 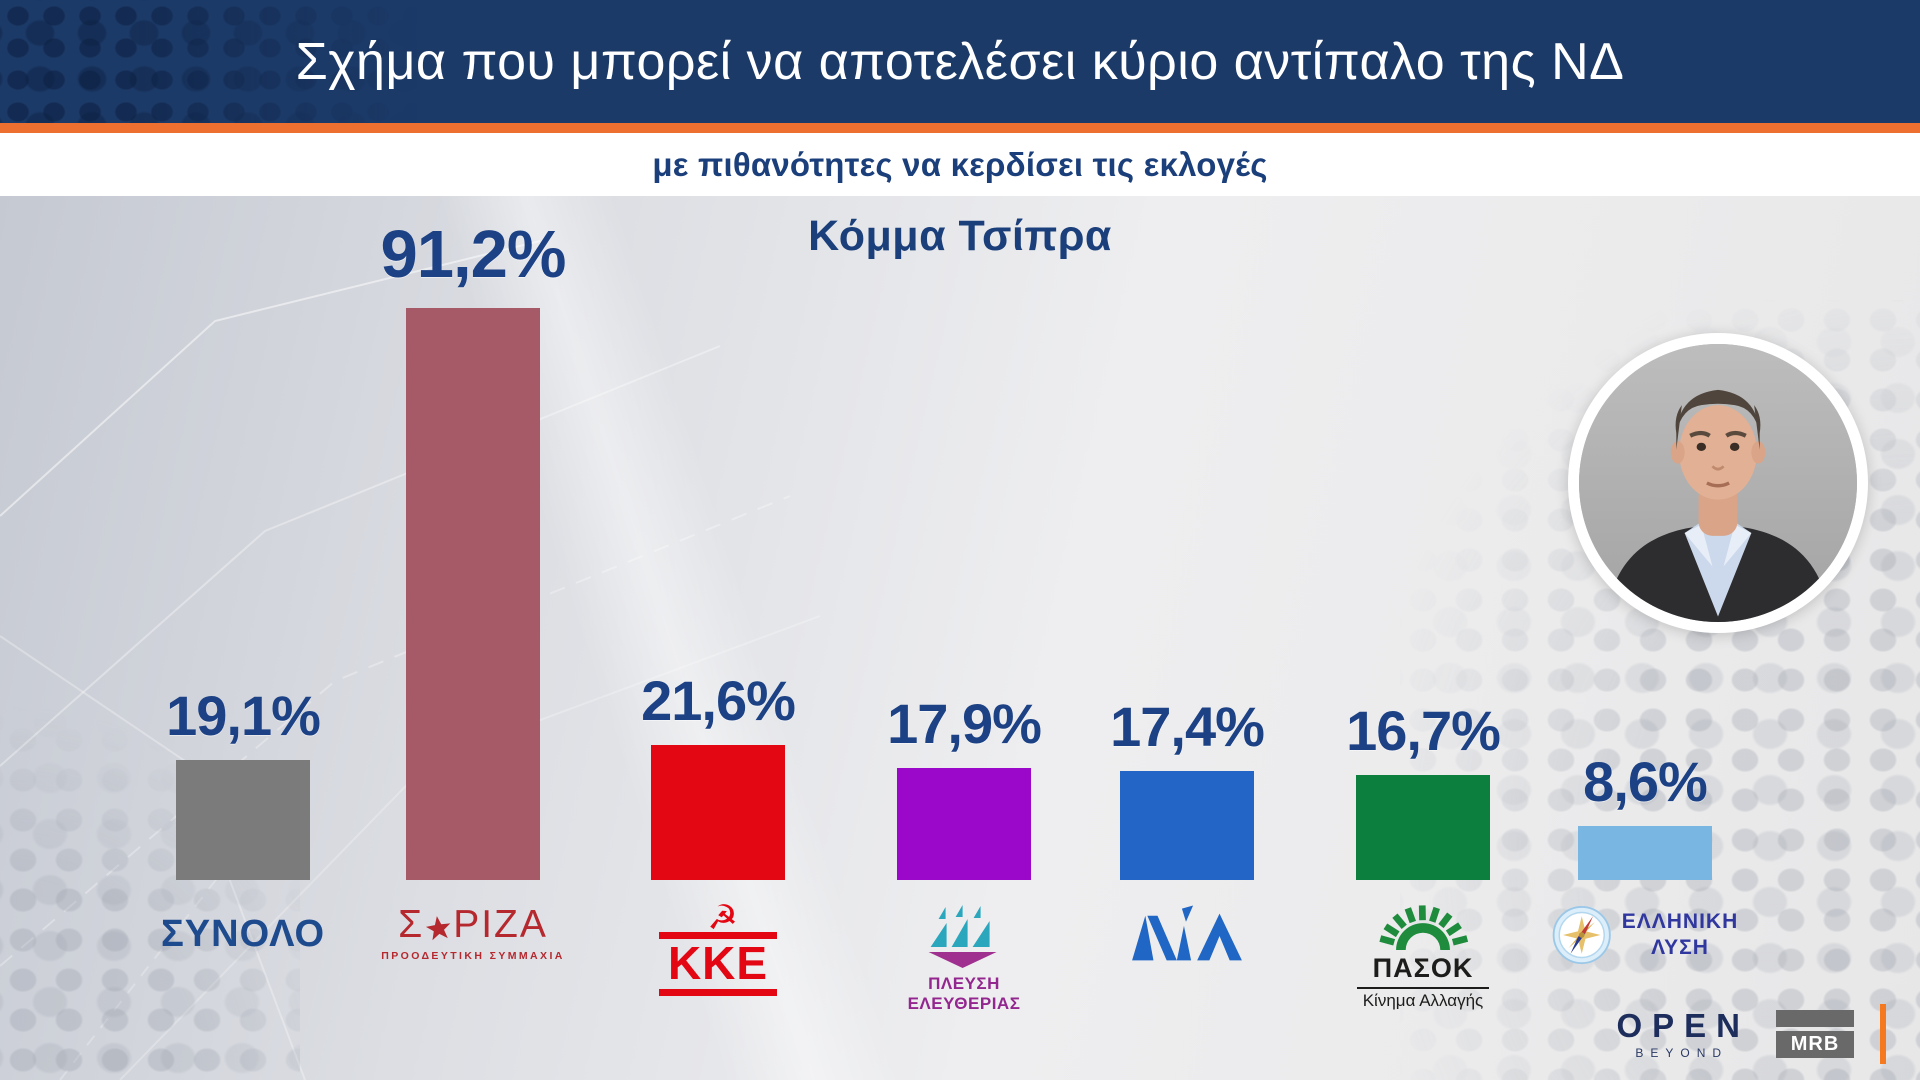 I want to click on mrb-logo: MRB, so click(x=1815, y=1034).